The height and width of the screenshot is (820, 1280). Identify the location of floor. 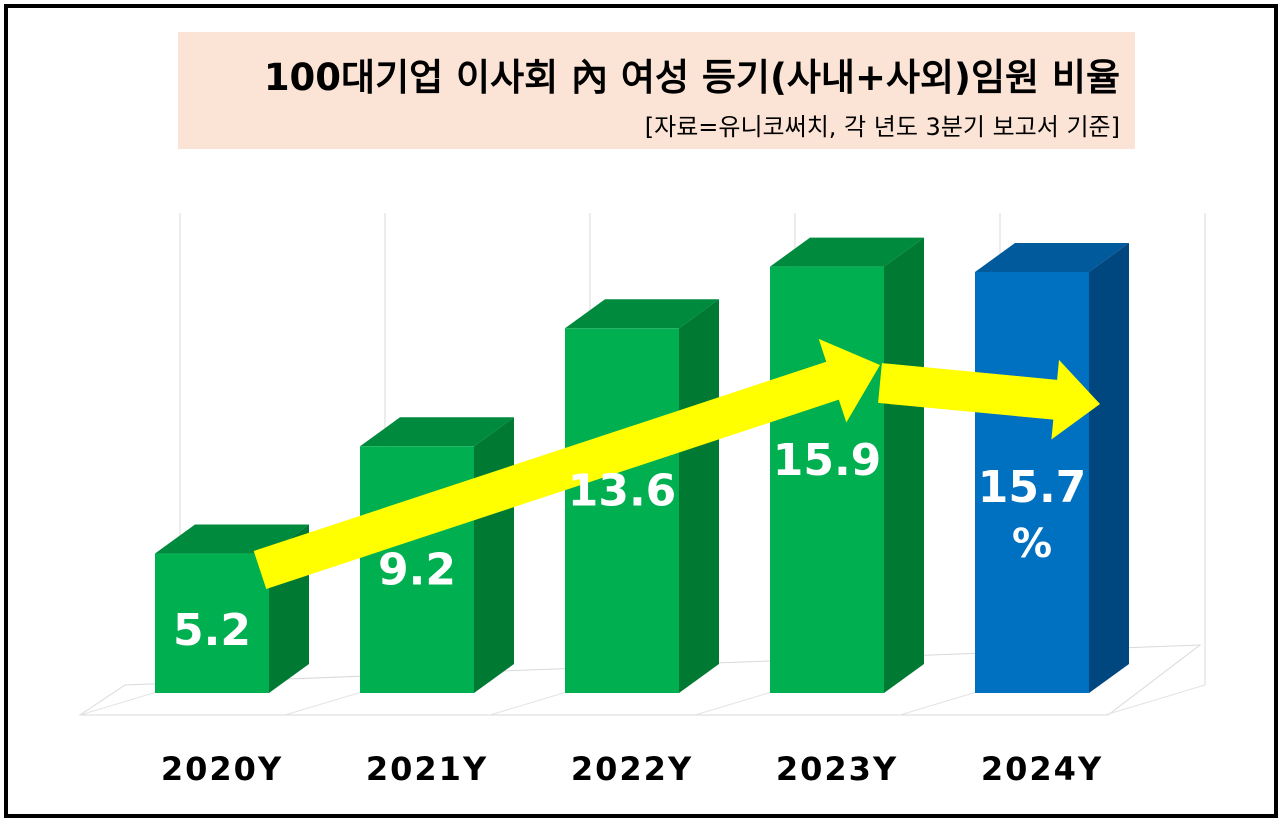
(640, 680).